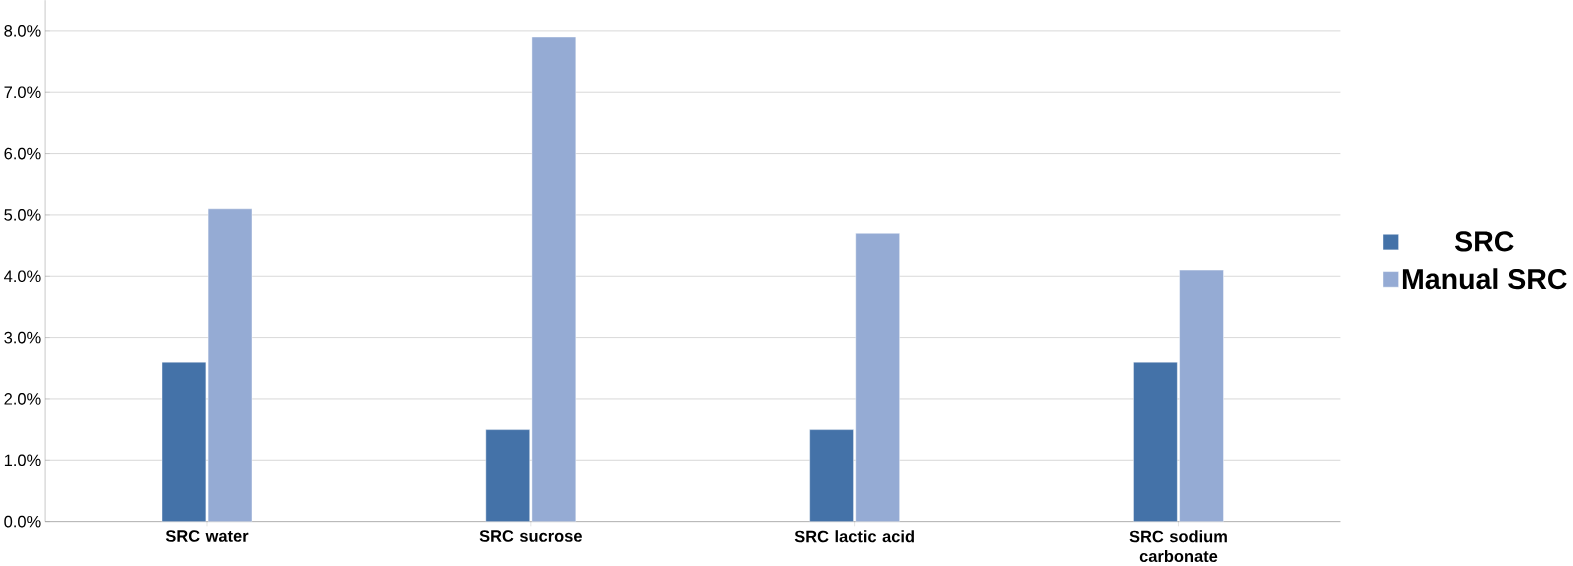 This screenshot has height=566, width=1573. What do you see at coordinates (1484, 241) in the screenshot?
I see `legend-label: SRC` at bounding box center [1484, 241].